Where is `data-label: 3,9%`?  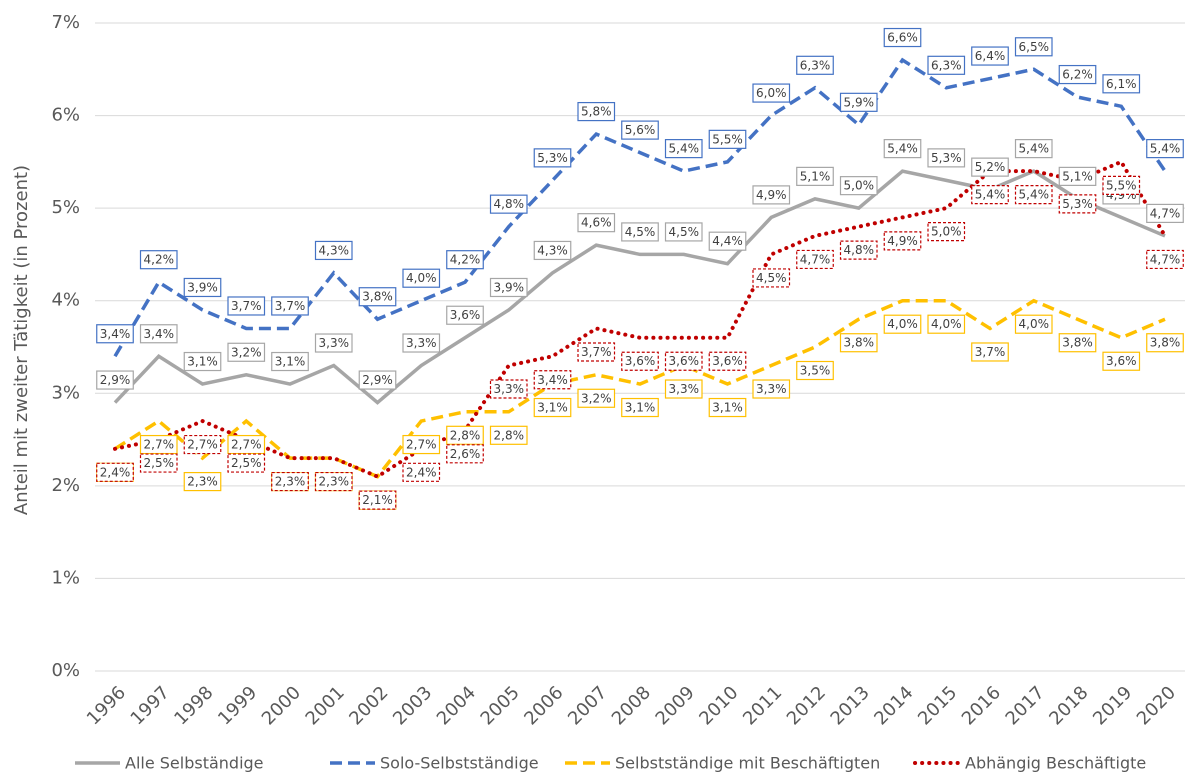
data-label: 3,9% is located at coordinates (508, 287).